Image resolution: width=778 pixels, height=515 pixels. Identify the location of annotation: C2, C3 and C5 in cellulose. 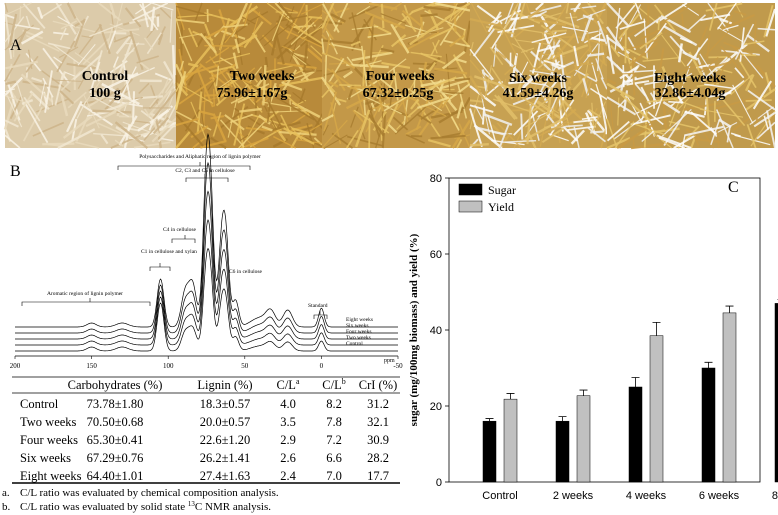
(205, 171).